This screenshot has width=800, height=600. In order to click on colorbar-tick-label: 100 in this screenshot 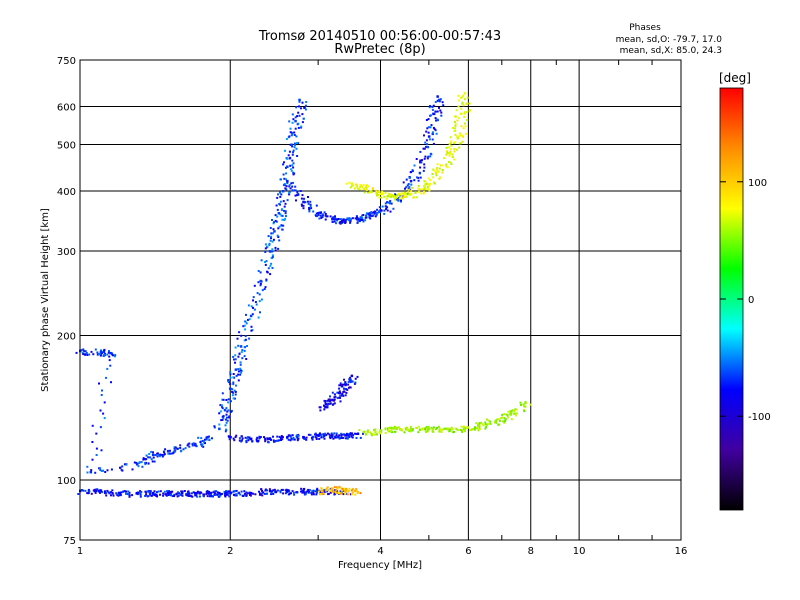, I will do `click(757, 183)`.